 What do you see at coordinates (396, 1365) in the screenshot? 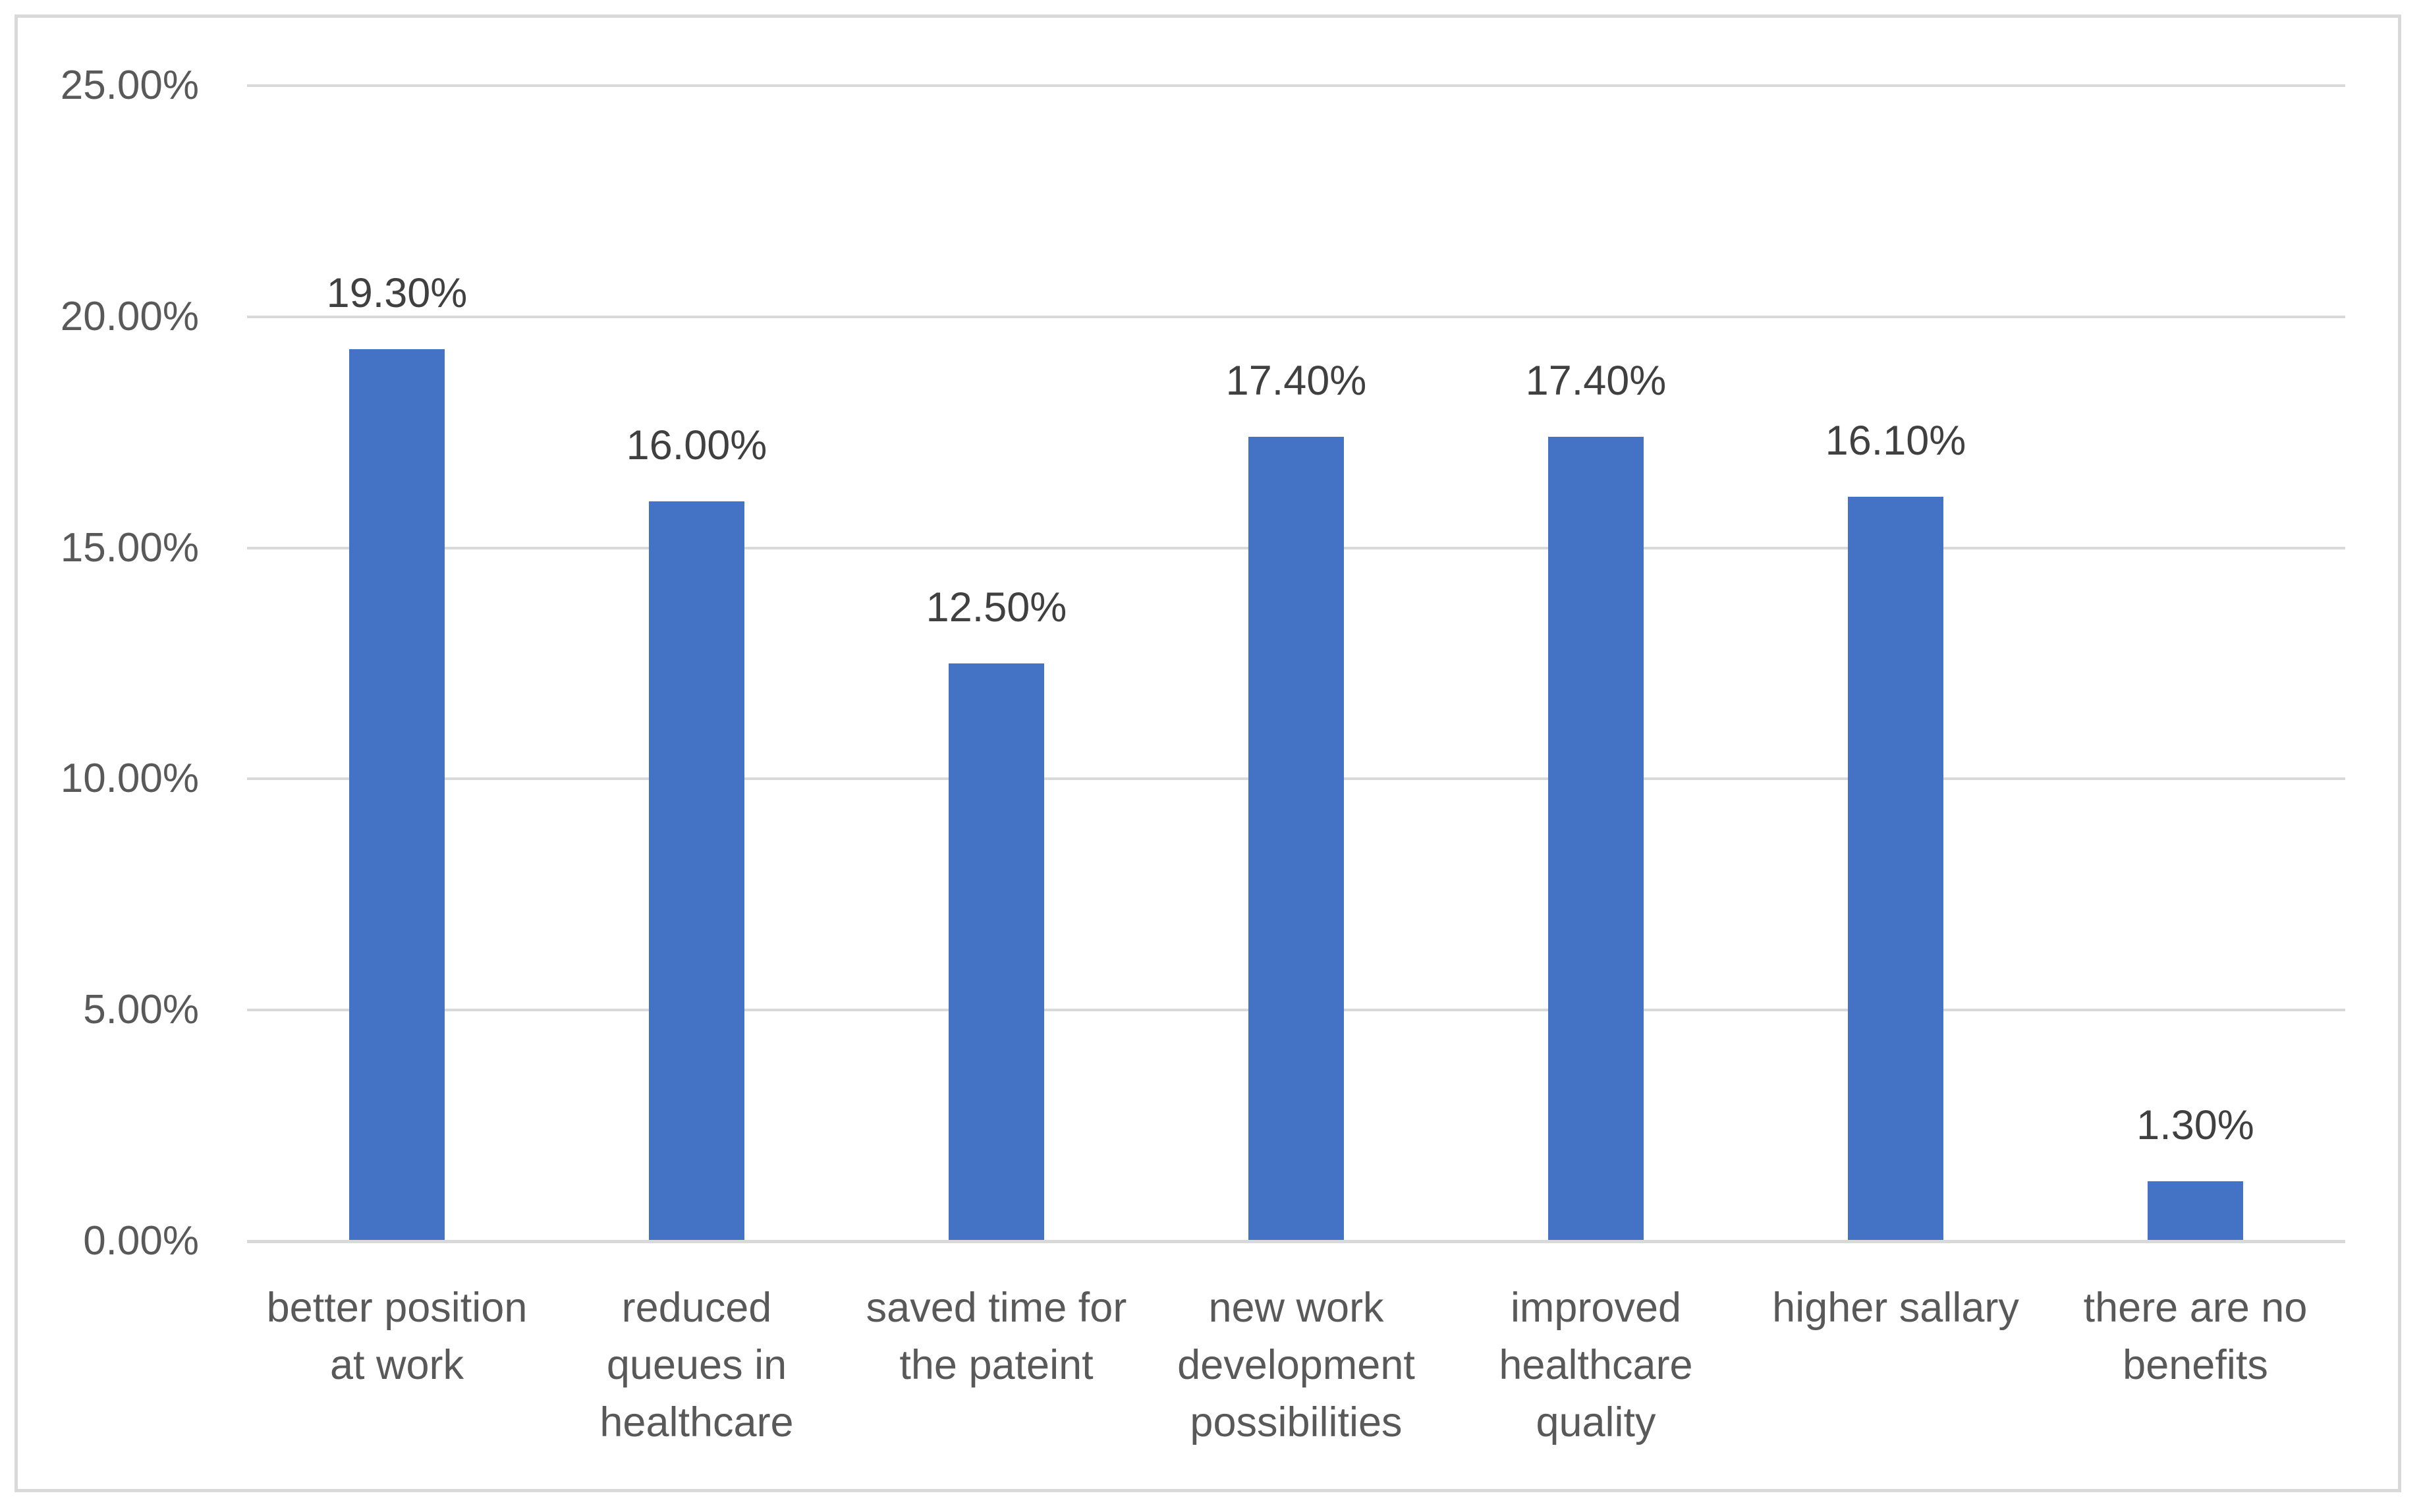
I see `x-axis-category-label-line: at work` at bounding box center [396, 1365].